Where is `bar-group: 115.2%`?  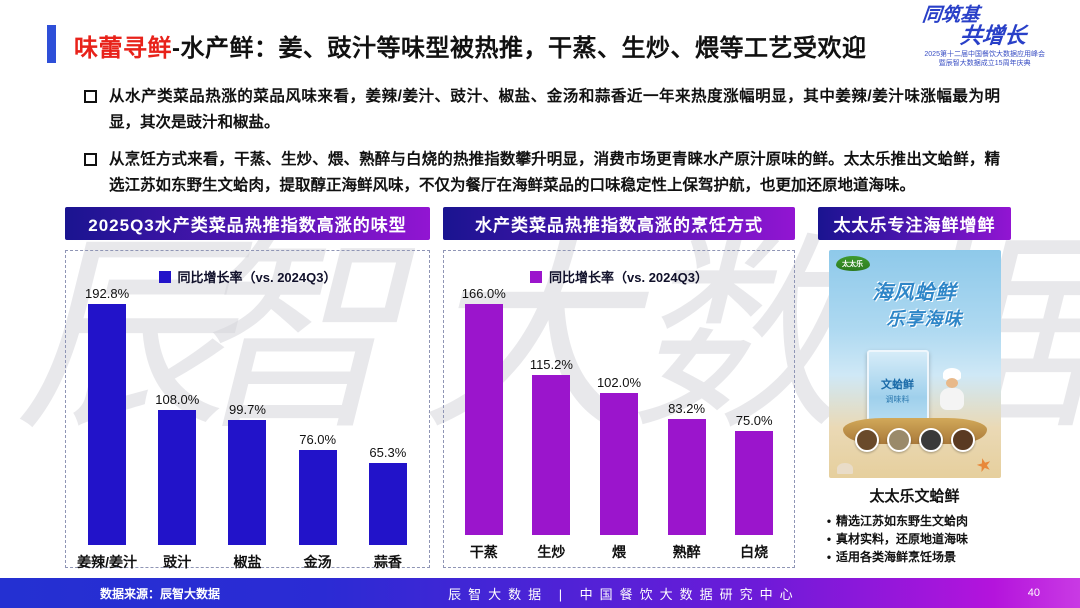
bar-group: 115.2% is located at coordinates (551, 446).